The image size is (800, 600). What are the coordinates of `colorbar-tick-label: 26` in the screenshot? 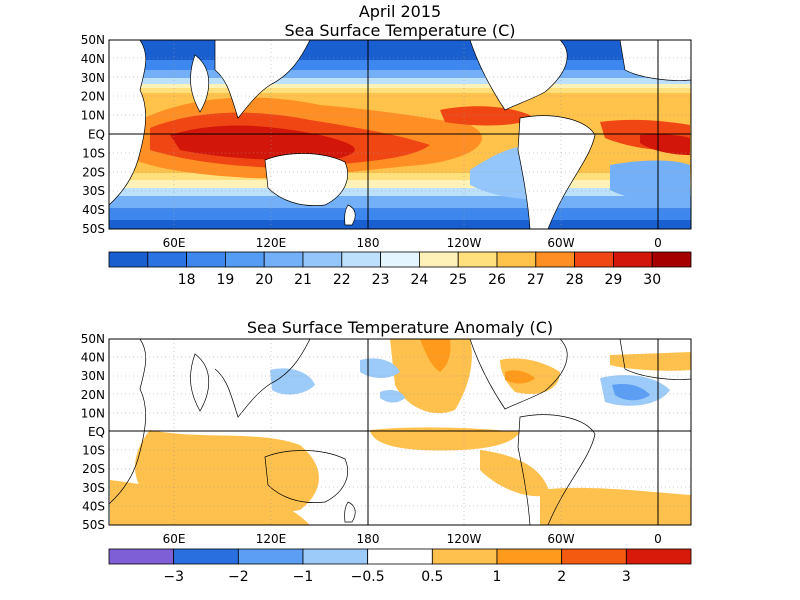 It's located at (497, 280).